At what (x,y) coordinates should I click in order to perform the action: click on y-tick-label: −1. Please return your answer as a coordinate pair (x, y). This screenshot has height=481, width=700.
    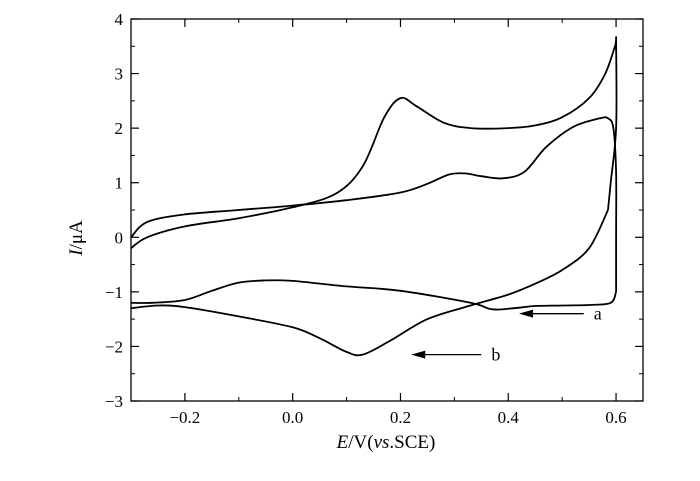
    Looking at the image, I should click on (114, 292).